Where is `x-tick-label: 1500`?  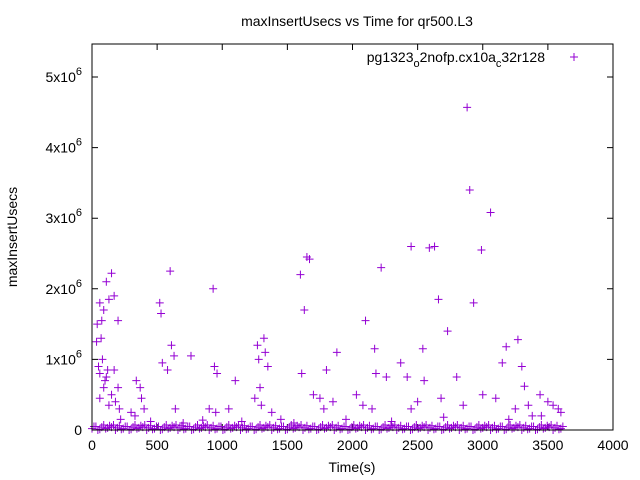
x-tick-label: 1500 is located at coordinates (287, 445).